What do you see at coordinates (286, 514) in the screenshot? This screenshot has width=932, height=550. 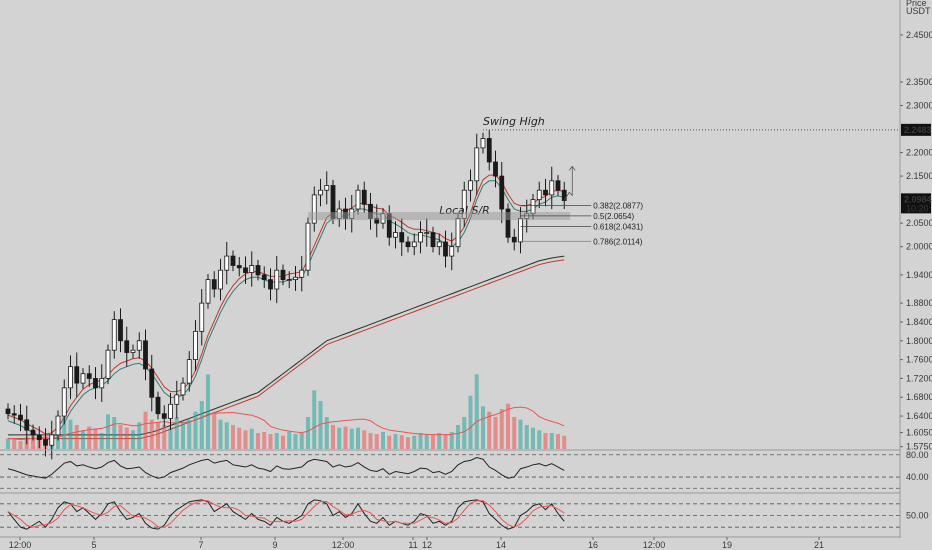 I see `stoch-line` at bounding box center [286, 514].